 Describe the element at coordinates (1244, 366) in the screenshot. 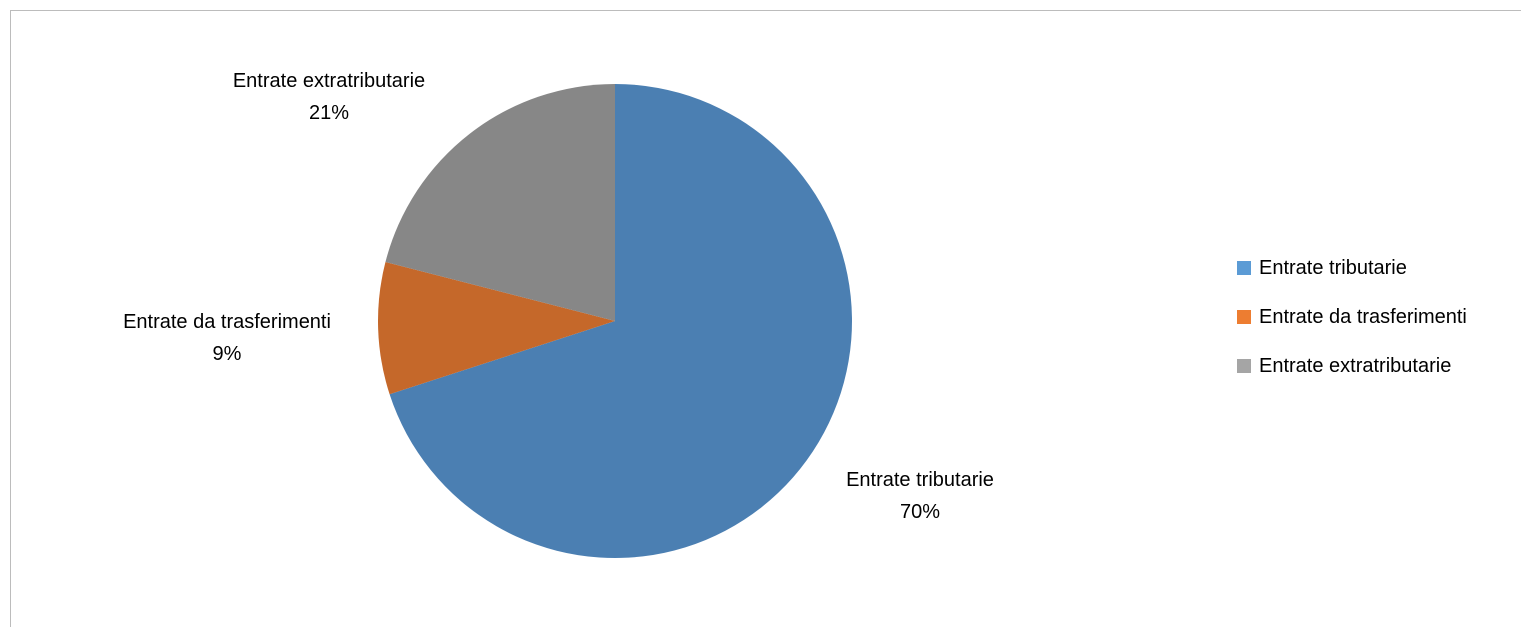

I see `legend-swatch-entrate-extratributarie` at that location.